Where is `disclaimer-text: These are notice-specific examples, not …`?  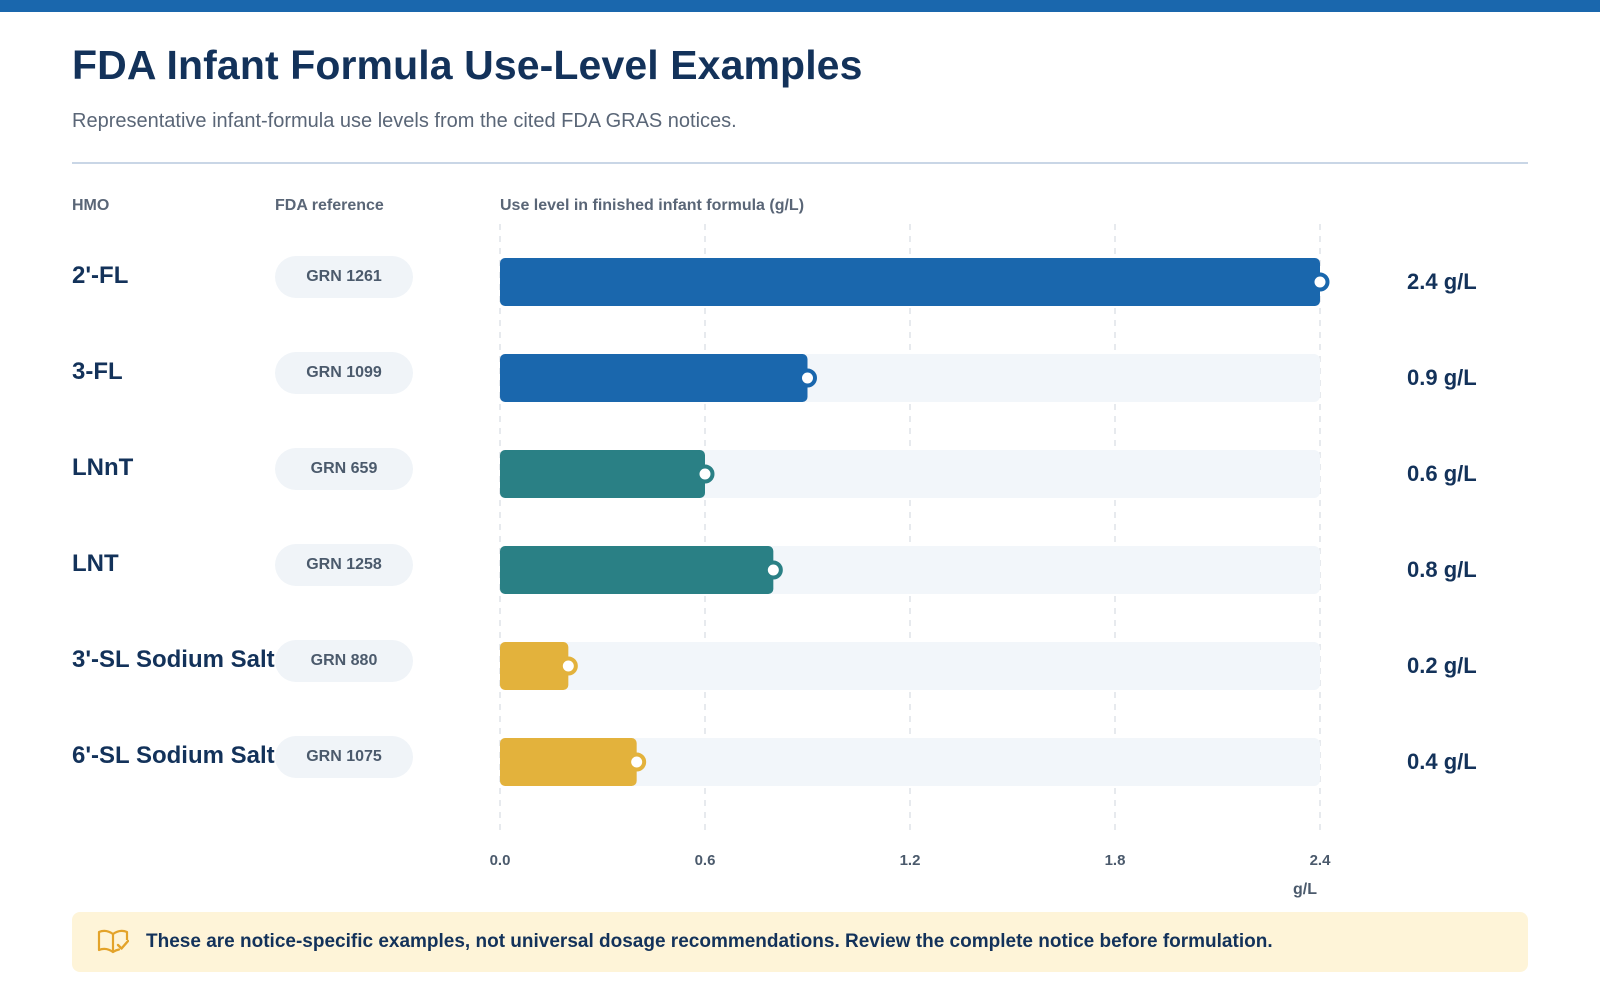 disclaimer-text: These are notice-specific examples, not … is located at coordinates (709, 941).